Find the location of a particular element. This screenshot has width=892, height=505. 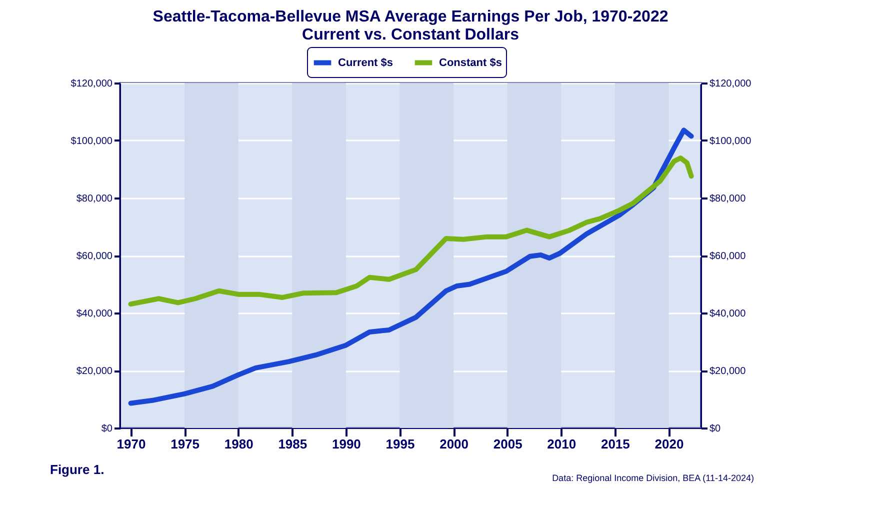

y2-tick-label: $100,000 is located at coordinates (731, 141).